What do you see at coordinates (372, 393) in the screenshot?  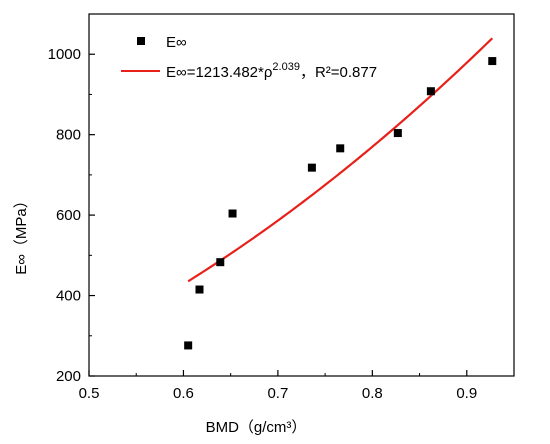 I see `x-tick-label: 0.8` at bounding box center [372, 393].